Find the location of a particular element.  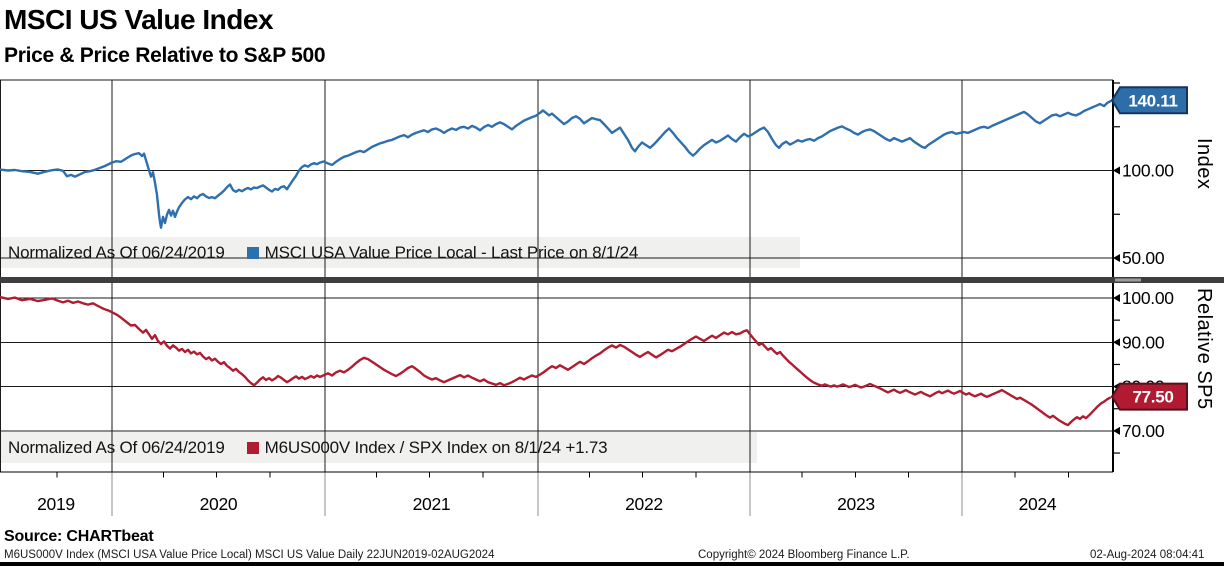

last-price-tag-bottom-value: 77.50 is located at coordinates (1152, 397).